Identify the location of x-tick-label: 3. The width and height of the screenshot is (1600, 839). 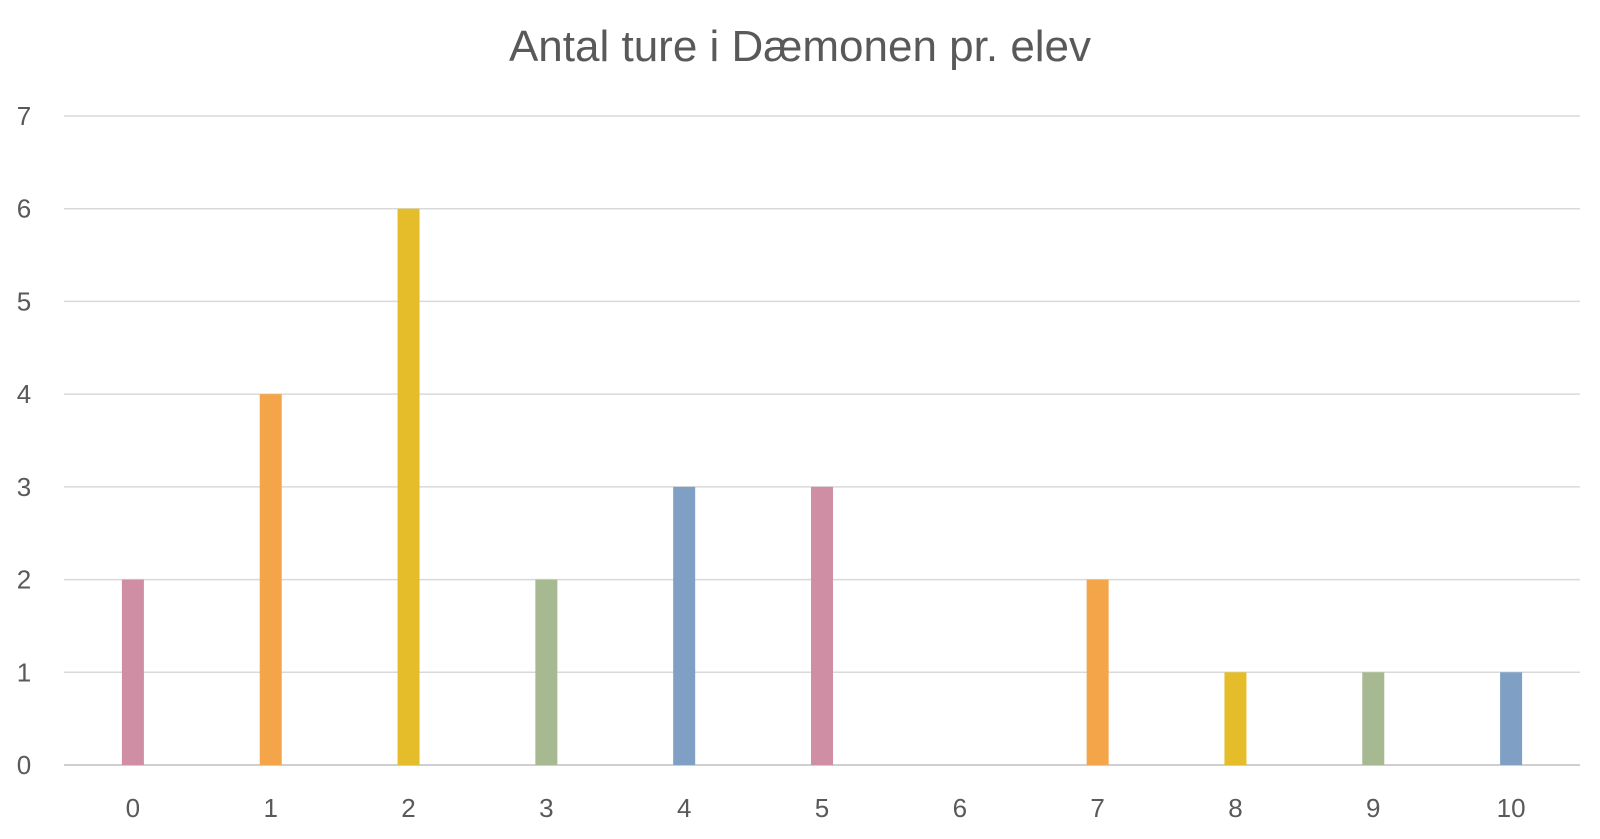
(546, 808).